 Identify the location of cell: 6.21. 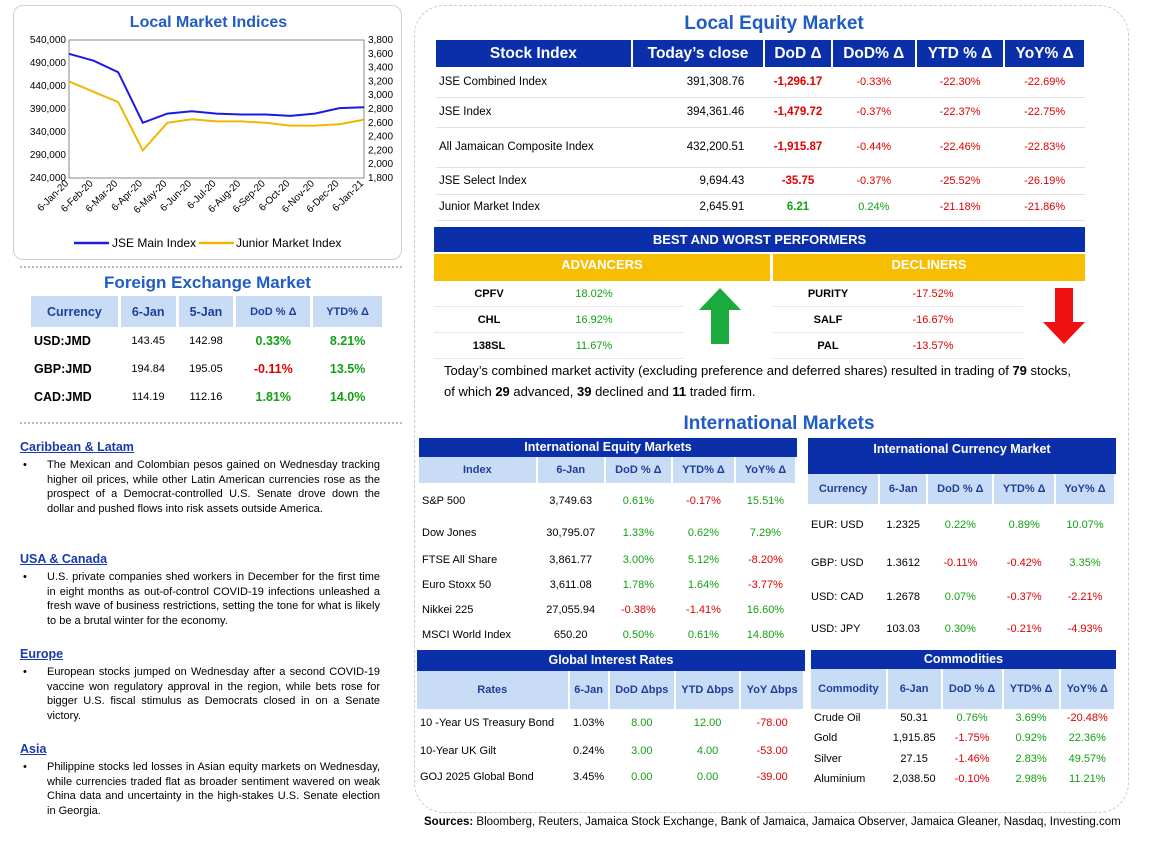
(798, 207).